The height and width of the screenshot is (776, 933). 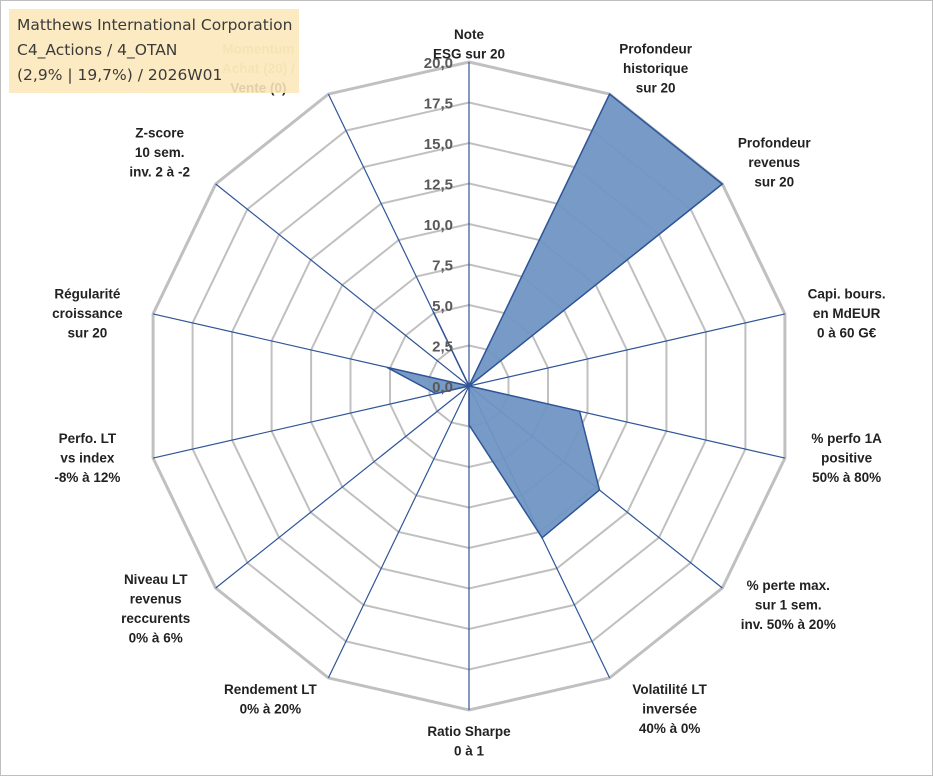 I want to click on tick-label: 10,0, so click(x=438, y=225).